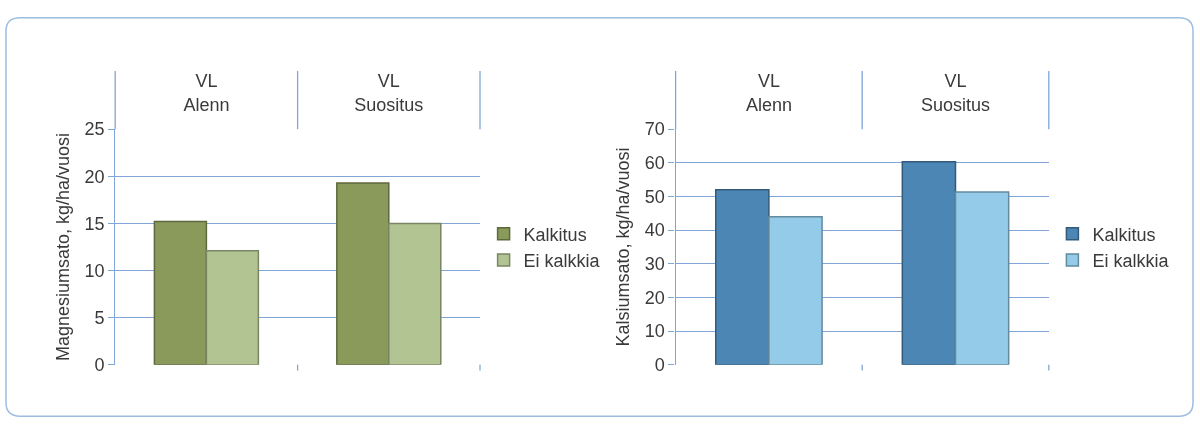 Image resolution: width=1200 pixels, height=430 pixels. I want to click on y-axis-title: Magnesiumsato, kg/ha/vuosi, so click(62, 246).